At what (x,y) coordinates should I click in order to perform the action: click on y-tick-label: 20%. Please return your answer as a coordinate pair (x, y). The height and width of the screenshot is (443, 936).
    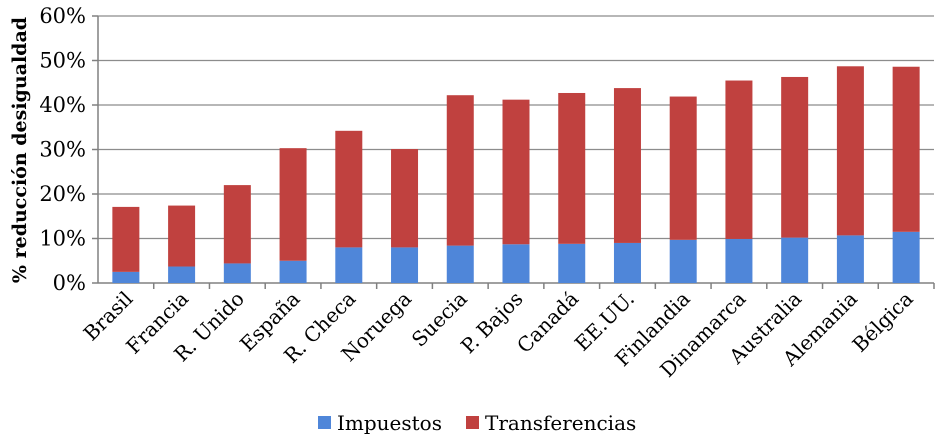
    Looking at the image, I should click on (62, 194).